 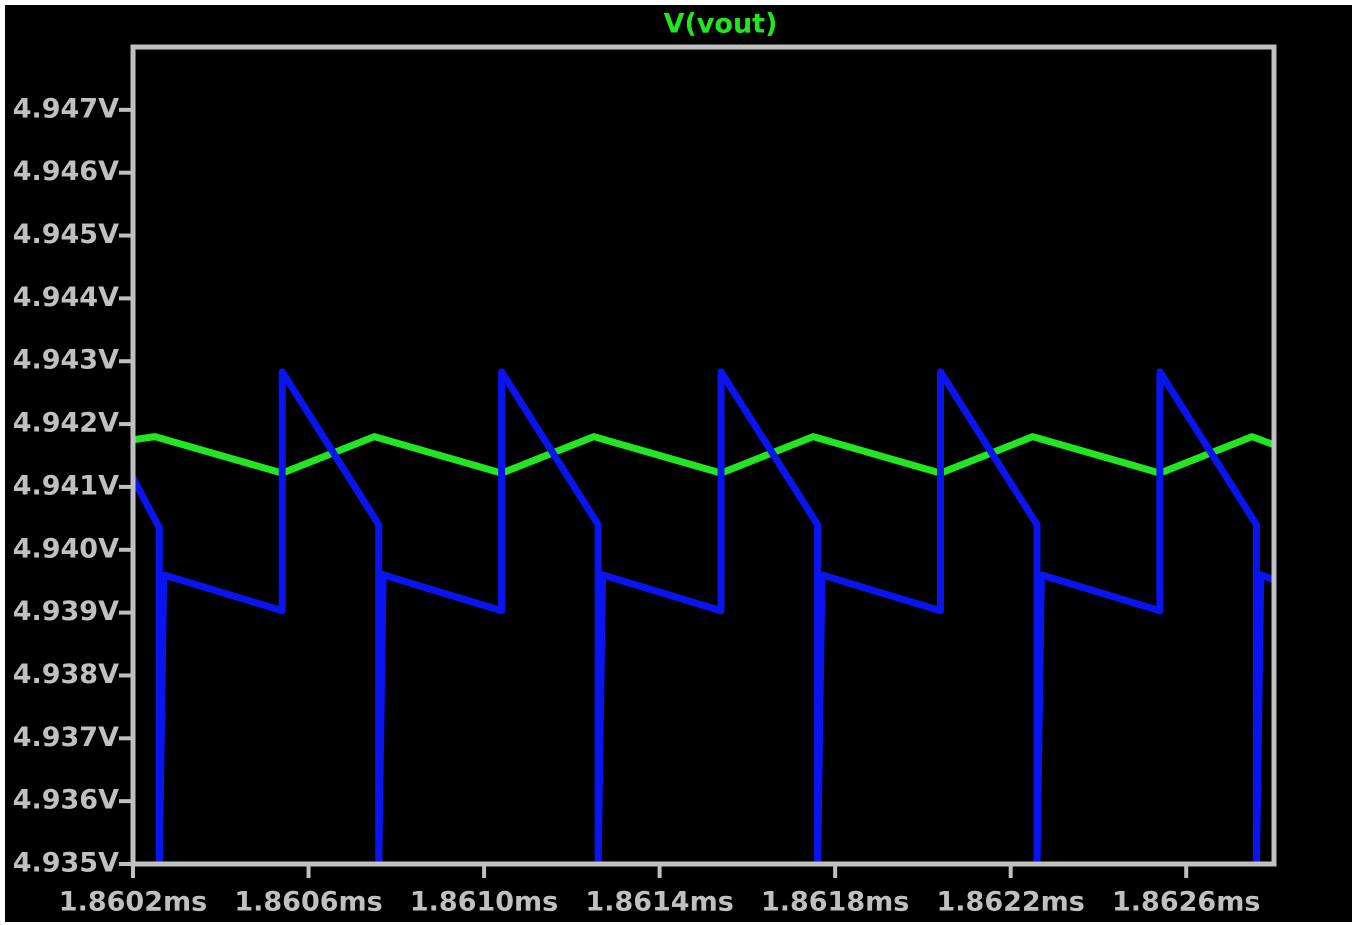 What do you see at coordinates (721, 24) in the screenshot?
I see `trace-label: V(vout)` at bounding box center [721, 24].